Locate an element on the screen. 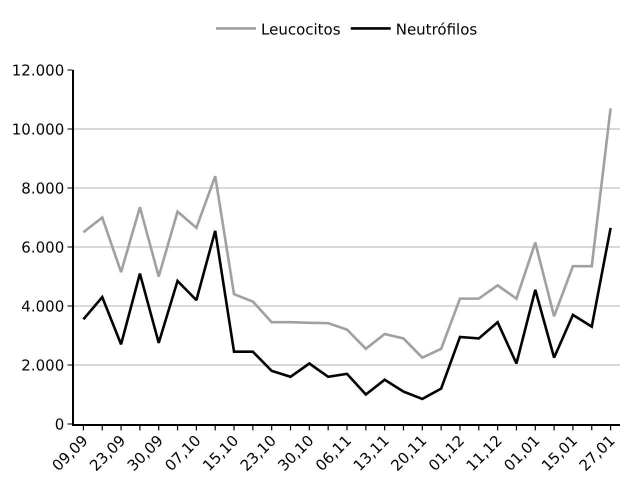  y-tick-label: 8.000 is located at coordinates (42, 188).